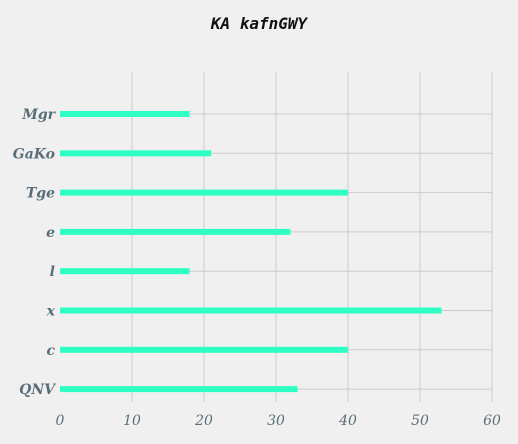  What do you see at coordinates (492, 421) in the screenshot?
I see `x-tick-label-6: 60` at bounding box center [492, 421].